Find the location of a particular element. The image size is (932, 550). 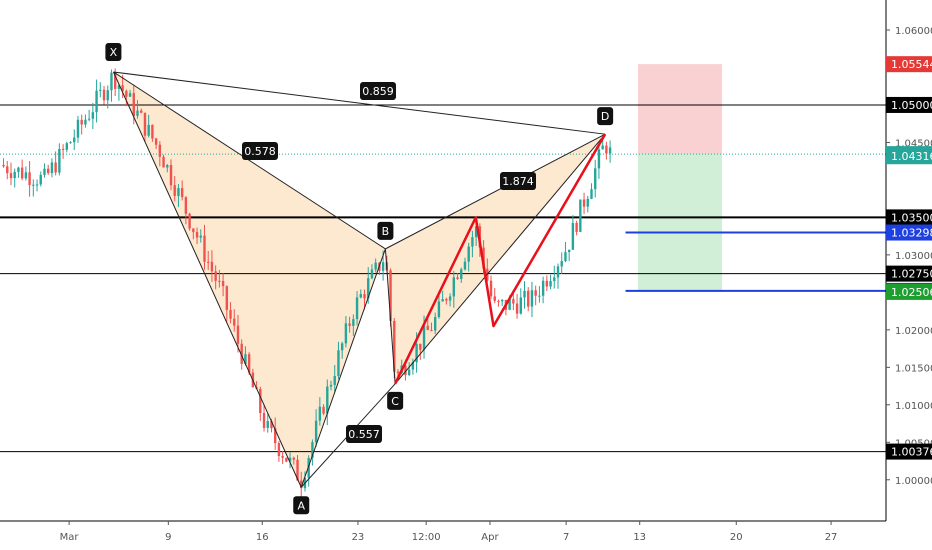

price-tick-1.00000: 1.00000 is located at coordinates (913, 481).